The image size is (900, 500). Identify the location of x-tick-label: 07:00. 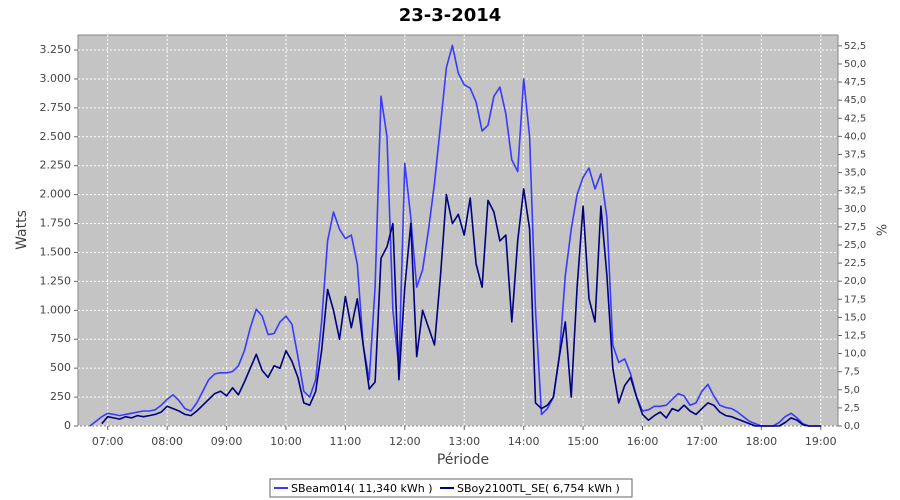
(108, 441).